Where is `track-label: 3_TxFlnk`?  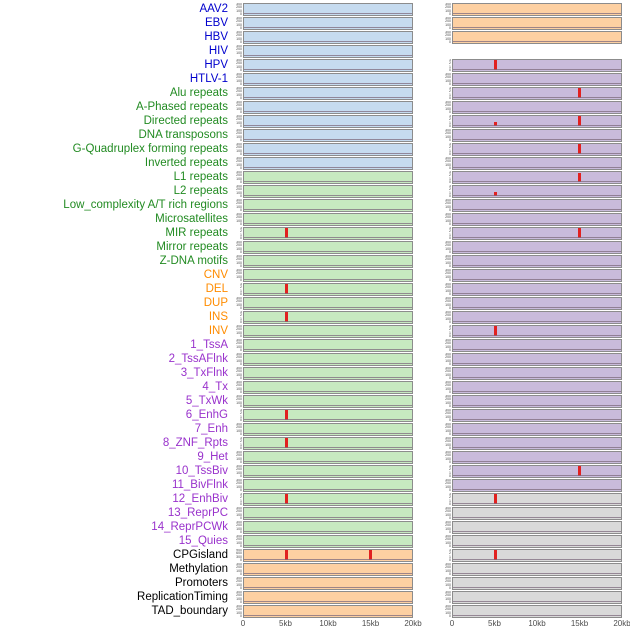
track-label: 3_TxFlnk is located at coordinates (204, 372).